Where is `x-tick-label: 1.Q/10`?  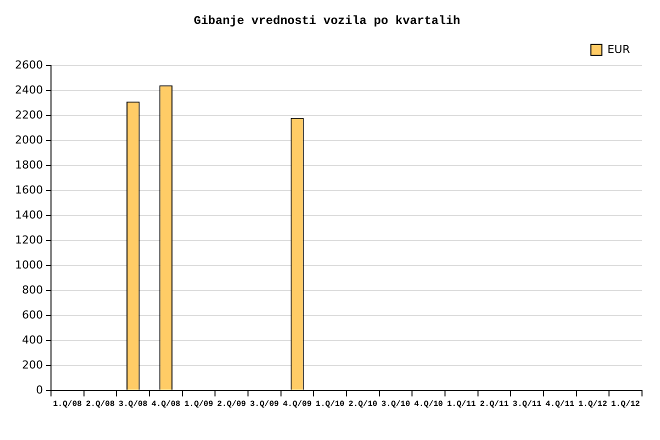
x-tick-label: 1.Q/10 is located at coordinates (330, 405).